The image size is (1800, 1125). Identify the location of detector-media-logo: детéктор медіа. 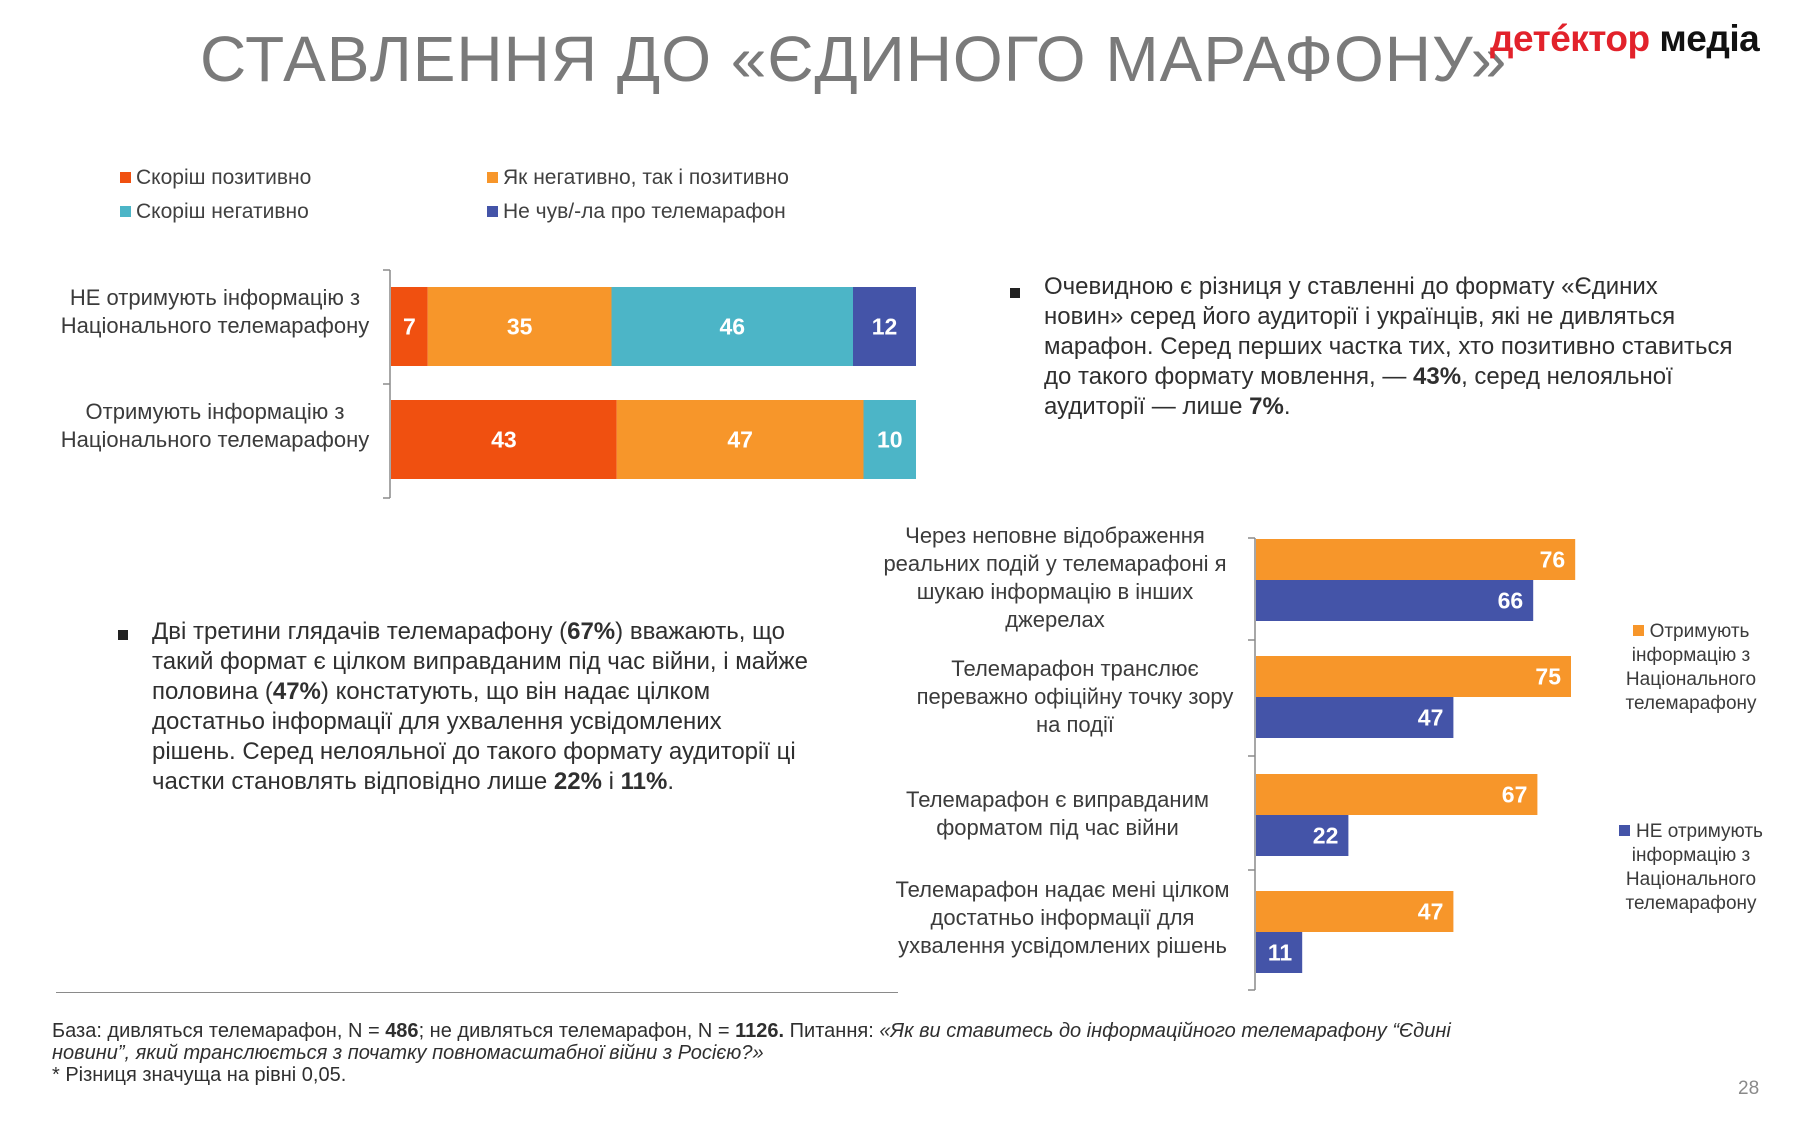
(1625, 39).